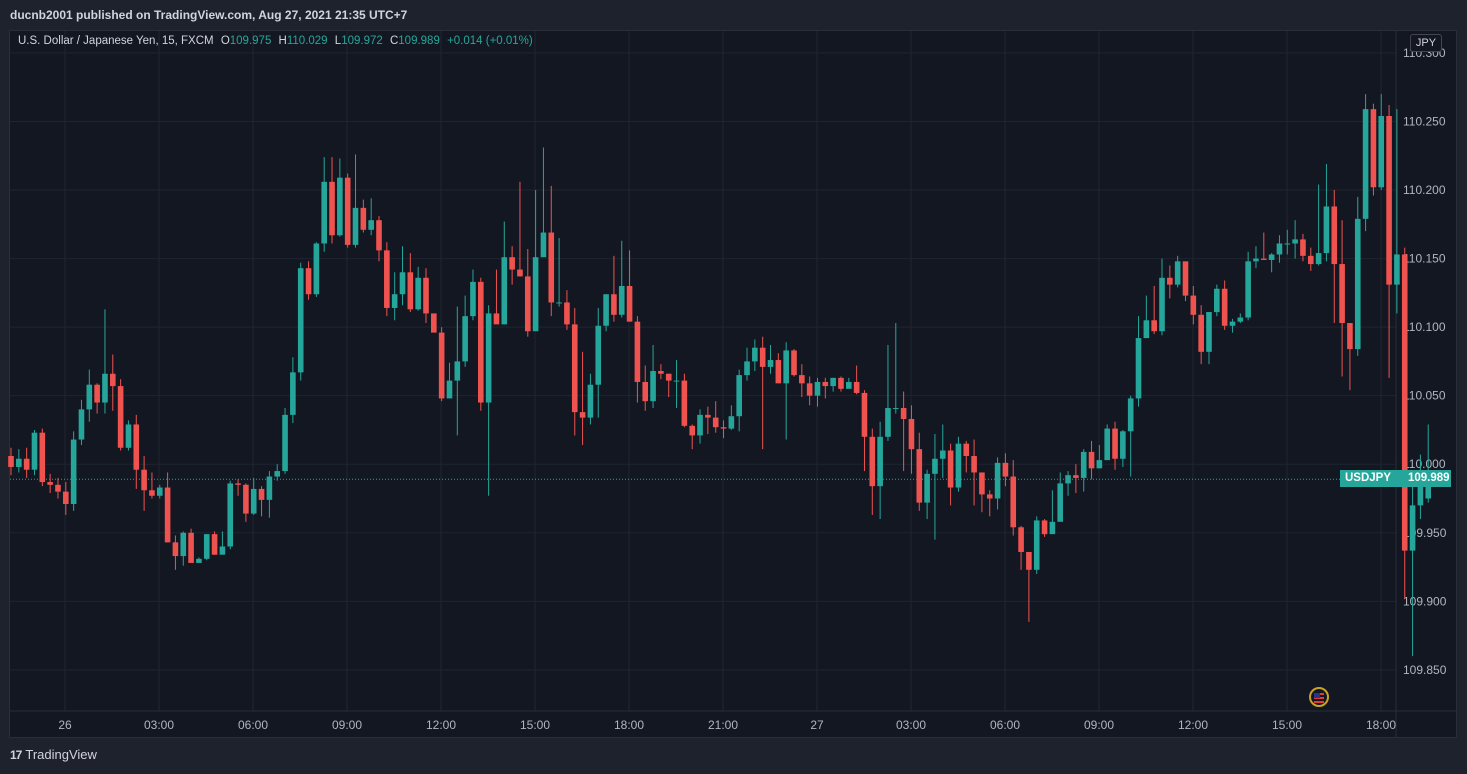 The image size is (1467, 774). What do you see at coordinates (1426, 43) in the screenshot?
I see `currency-badge: JPY` at bounding box center [1426, 43].